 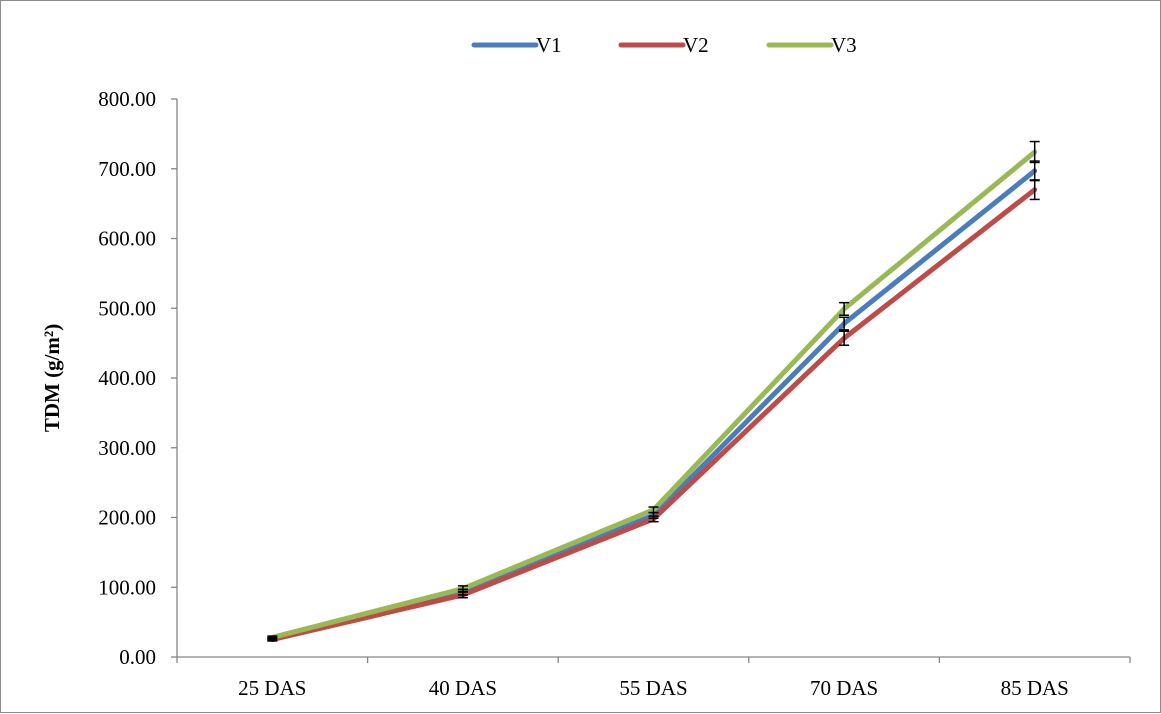 I want to click on x-tick-label: 40 DAS, so click(x=463, y=688).